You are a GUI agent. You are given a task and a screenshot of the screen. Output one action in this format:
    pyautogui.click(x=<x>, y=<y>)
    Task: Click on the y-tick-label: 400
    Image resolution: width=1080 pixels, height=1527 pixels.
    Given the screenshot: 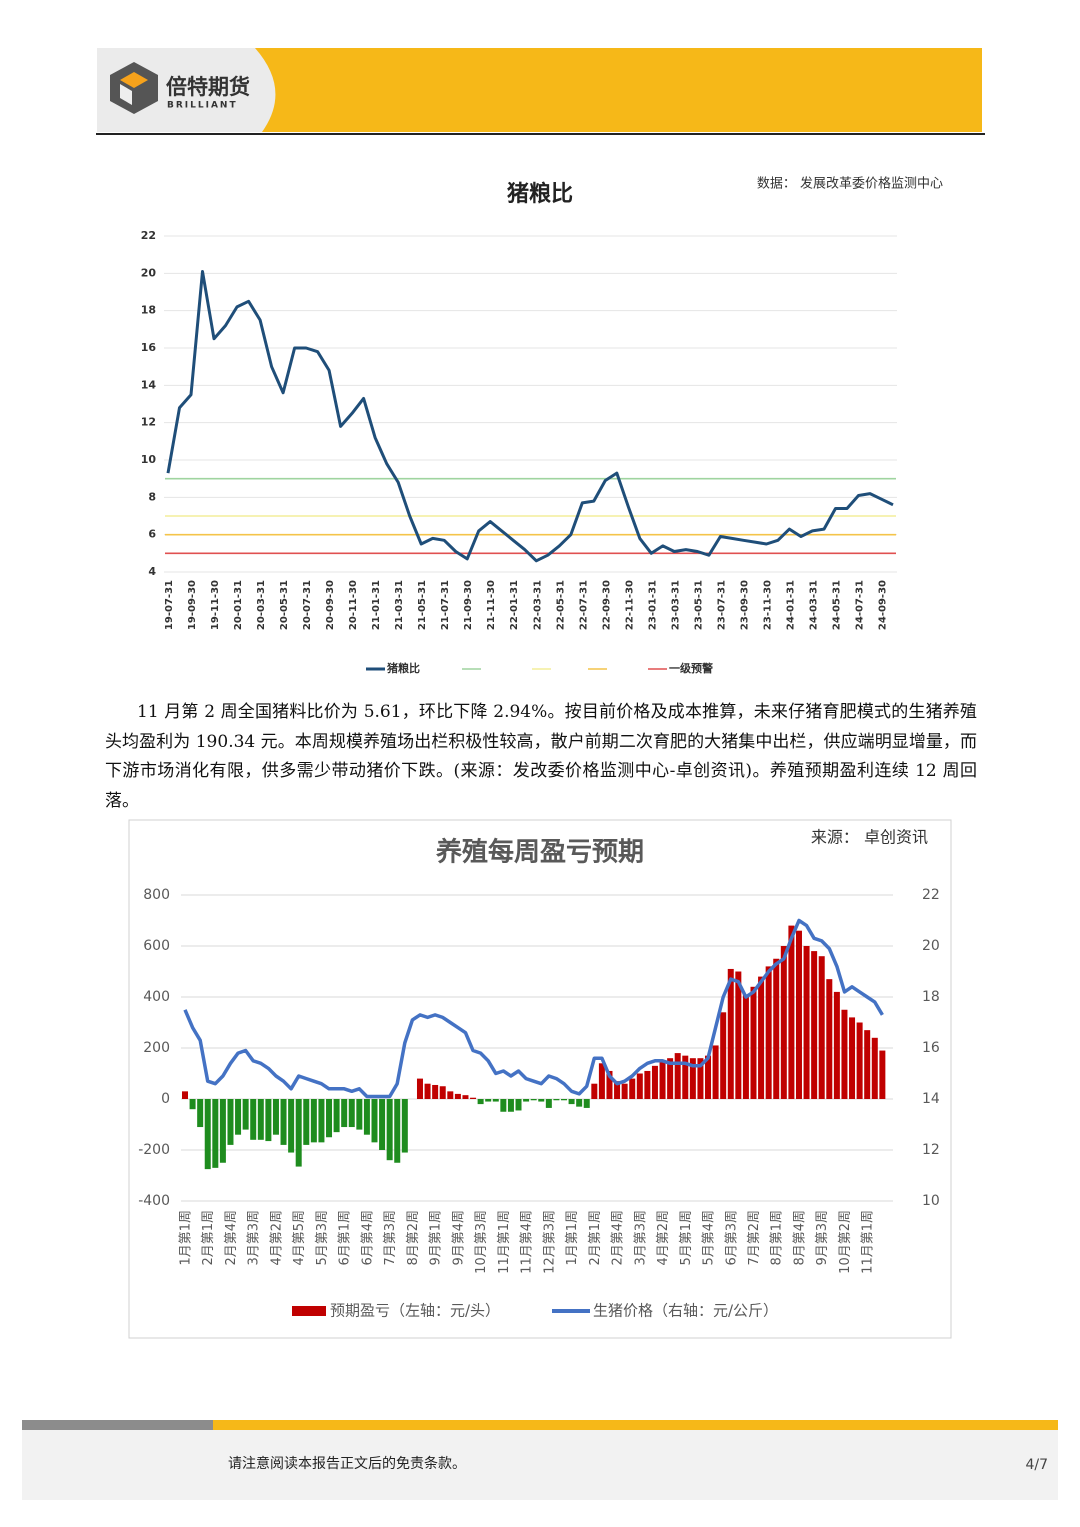 What is the action you would take?
    pyautogui.click(x=156, y=997)
    